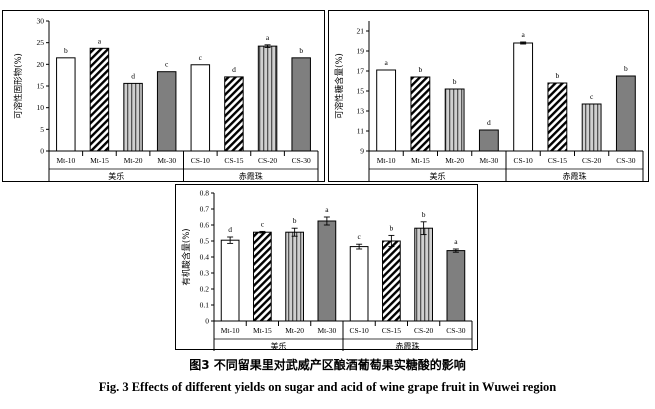 This screenshot has height=409, width=655. Describe the element at coordinates (625, 160) in the screenshot. I see `x-tick-label: CS-30` at that location.